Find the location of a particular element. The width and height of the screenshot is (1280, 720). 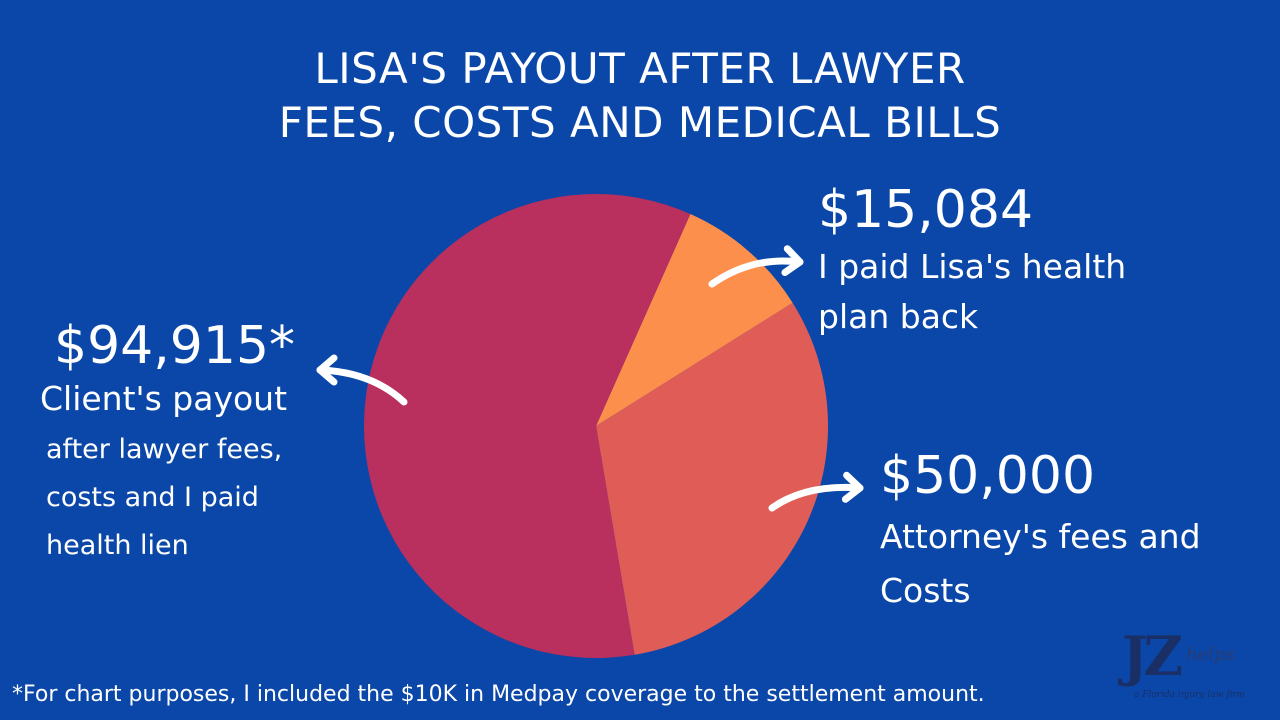

attorney-fees-slice is located at coordinates (712, 478).